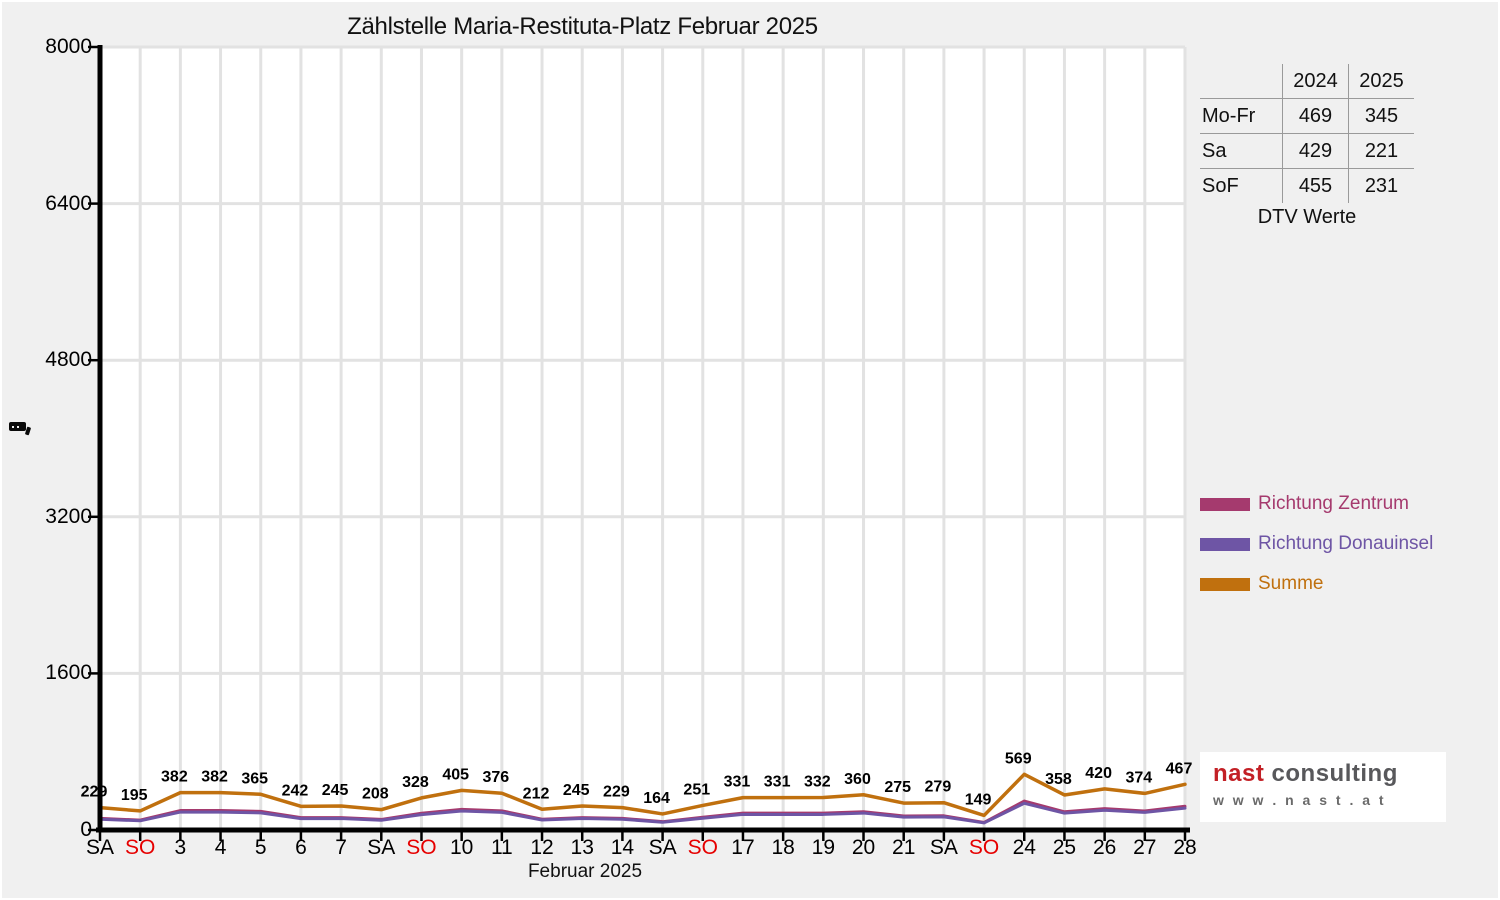  I want to click on legend-item-donauinsel: Richtung Donauinsel, so click(1317, 543).